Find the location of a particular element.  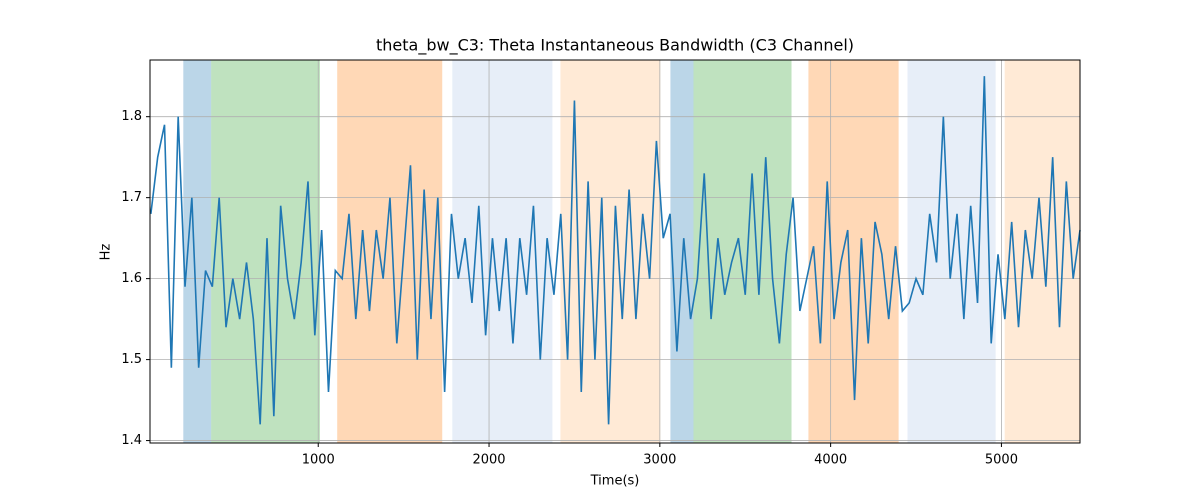

y-tick-label: 1.7 is located at coordinates (131, 197).